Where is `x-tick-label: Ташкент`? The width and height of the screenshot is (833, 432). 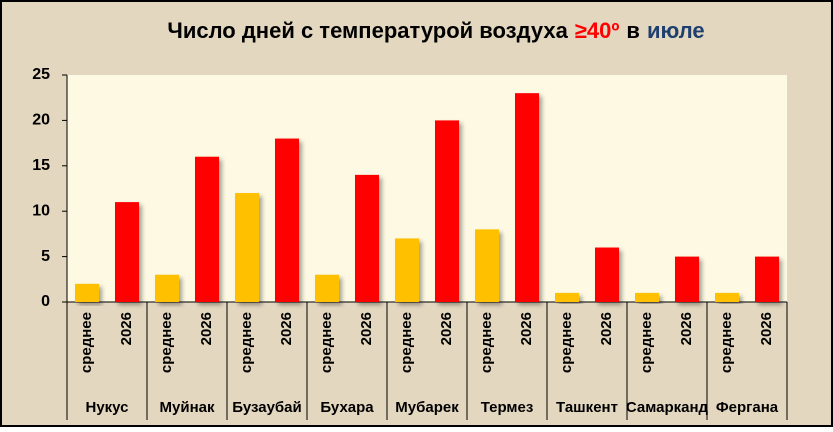 x-tick-label: Ташкент is located at coordinates (587, 407).